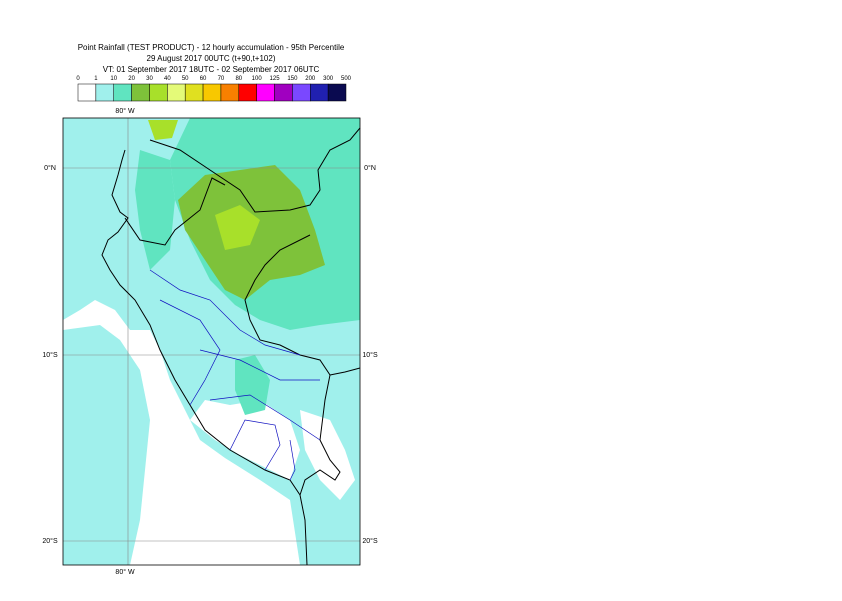 The width and height of the screenshot is (842, 601). What do you see at coordinates (50, 541) in the screenshot?
I see `lat-label-left: 20°S` at bounding box center [50, 541].